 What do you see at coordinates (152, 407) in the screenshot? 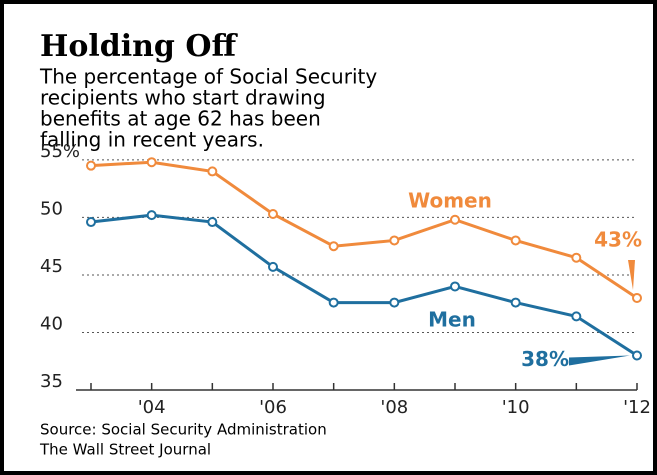
I see `x-tick-label: '04` at bounding box center [152, 407].